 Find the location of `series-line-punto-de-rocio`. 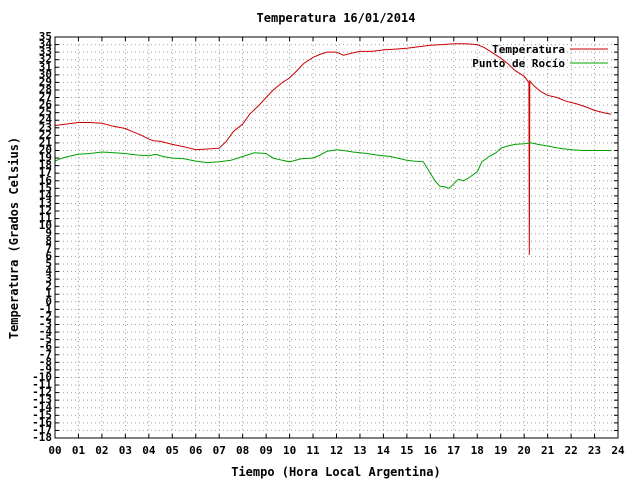

series-line-punto-de-rocio is located at coordinates (332, 165).